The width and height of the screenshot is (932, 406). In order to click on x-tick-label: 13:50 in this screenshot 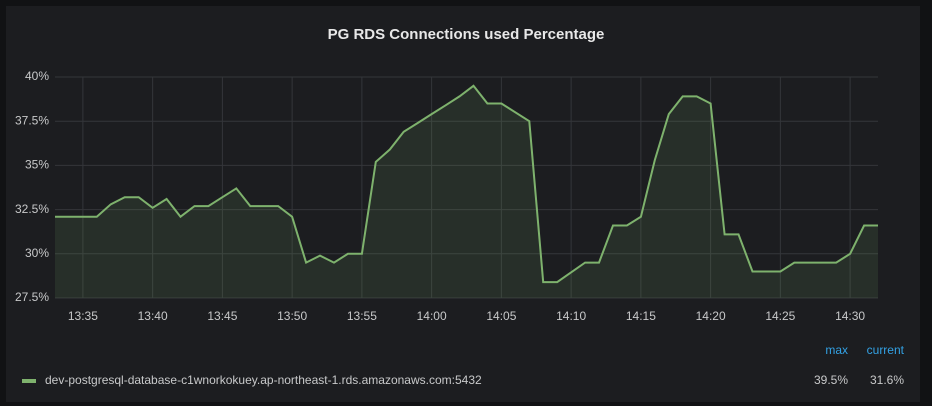, I will do `click(292, 316)`.